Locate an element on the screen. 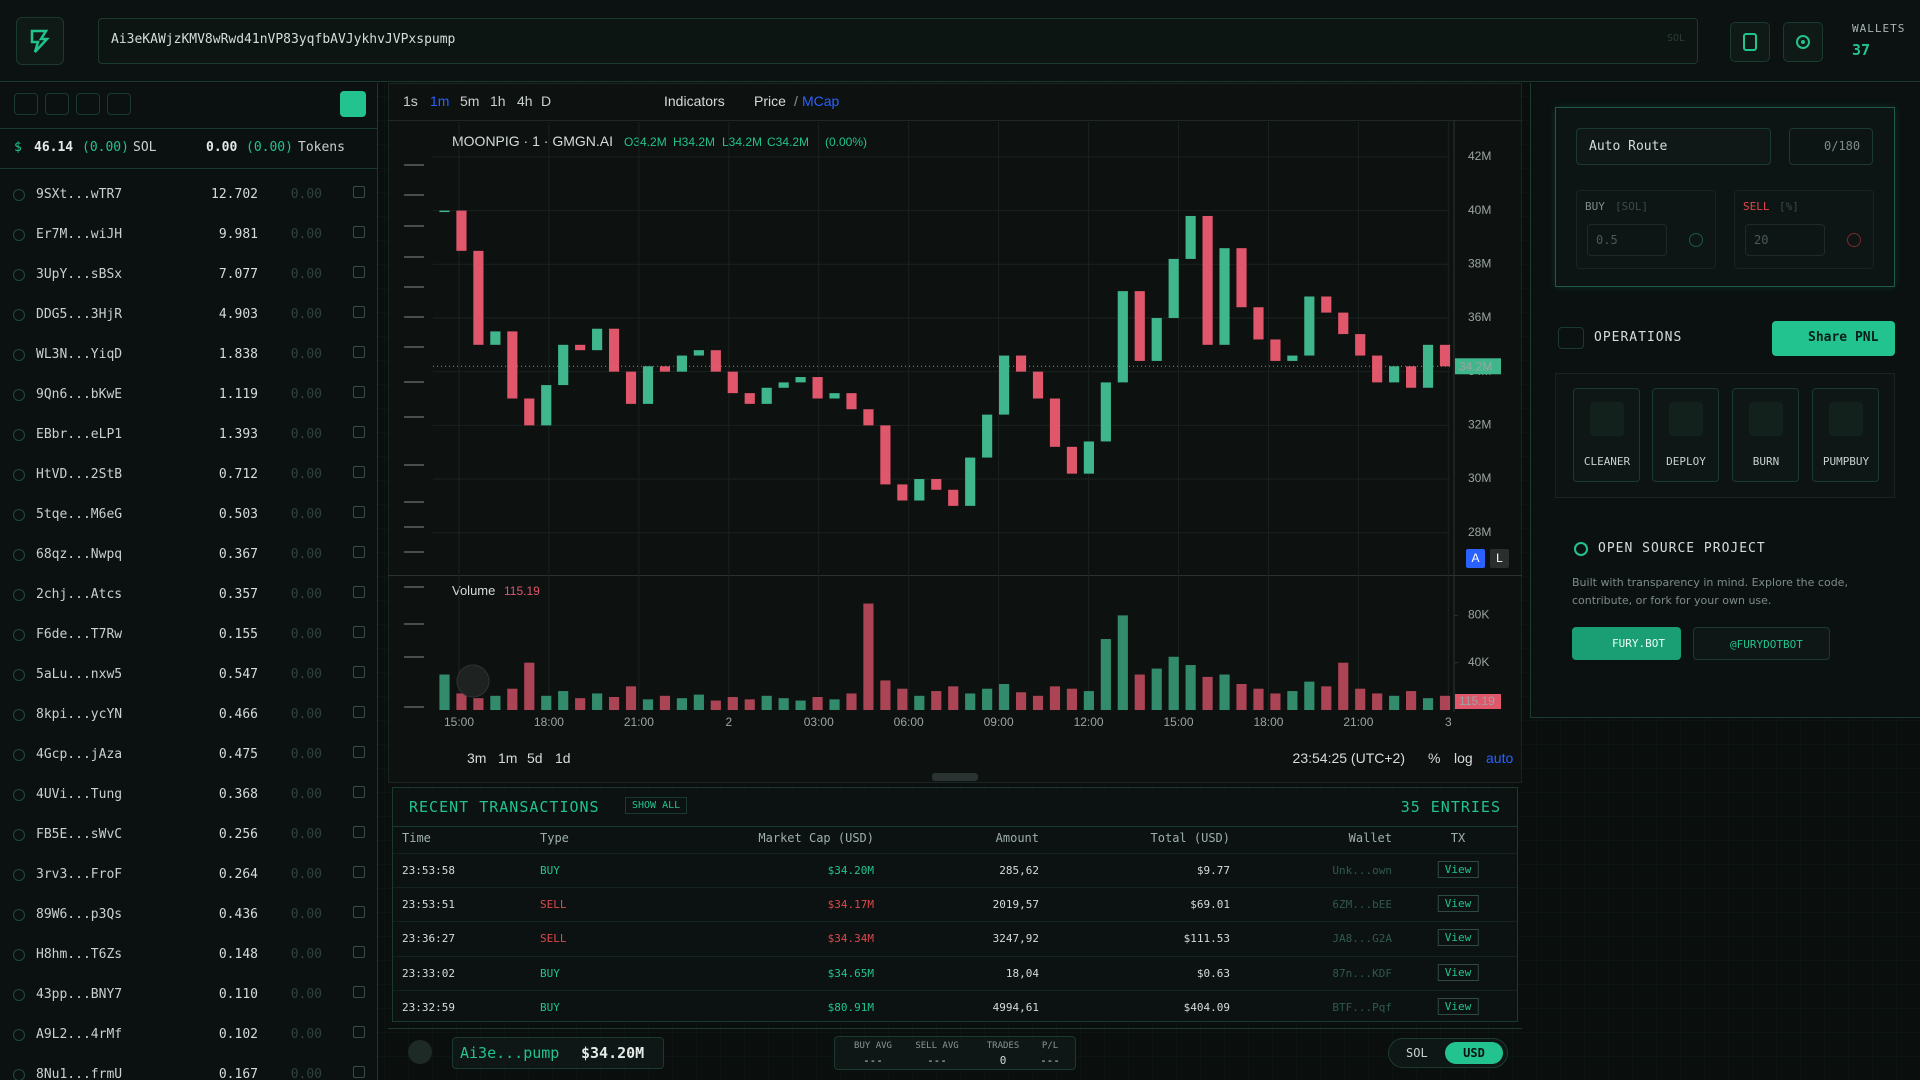 The image size is (1920, 1080). logo is located at coordinates (40, 41).